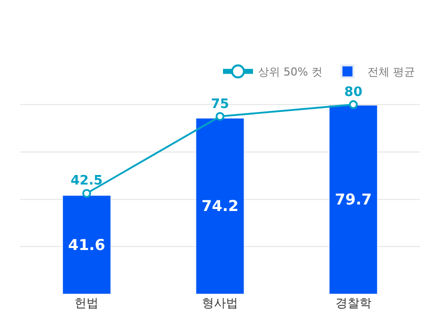 The width and height of the screenshot is (435, 334). I want to click on legend-label: 상위 50% 컷, so click(290, 72).